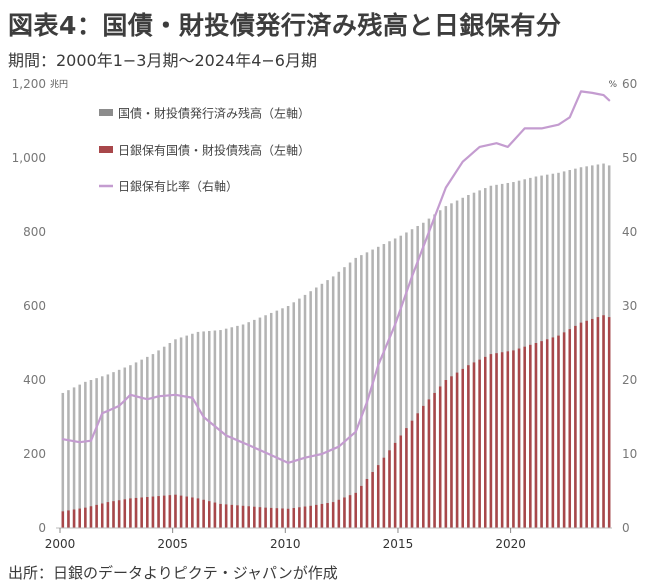 Image resolution: width=648 pixels, height=585 pixels. I want to click on right-axis-tick-label: 60, so click(629, 84).